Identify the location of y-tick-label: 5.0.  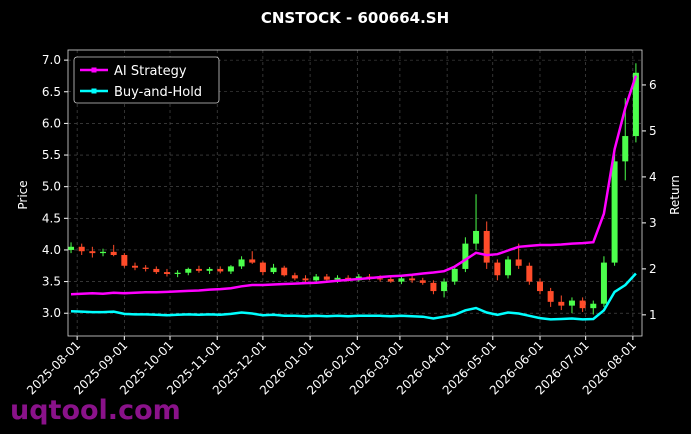
(51, 187).